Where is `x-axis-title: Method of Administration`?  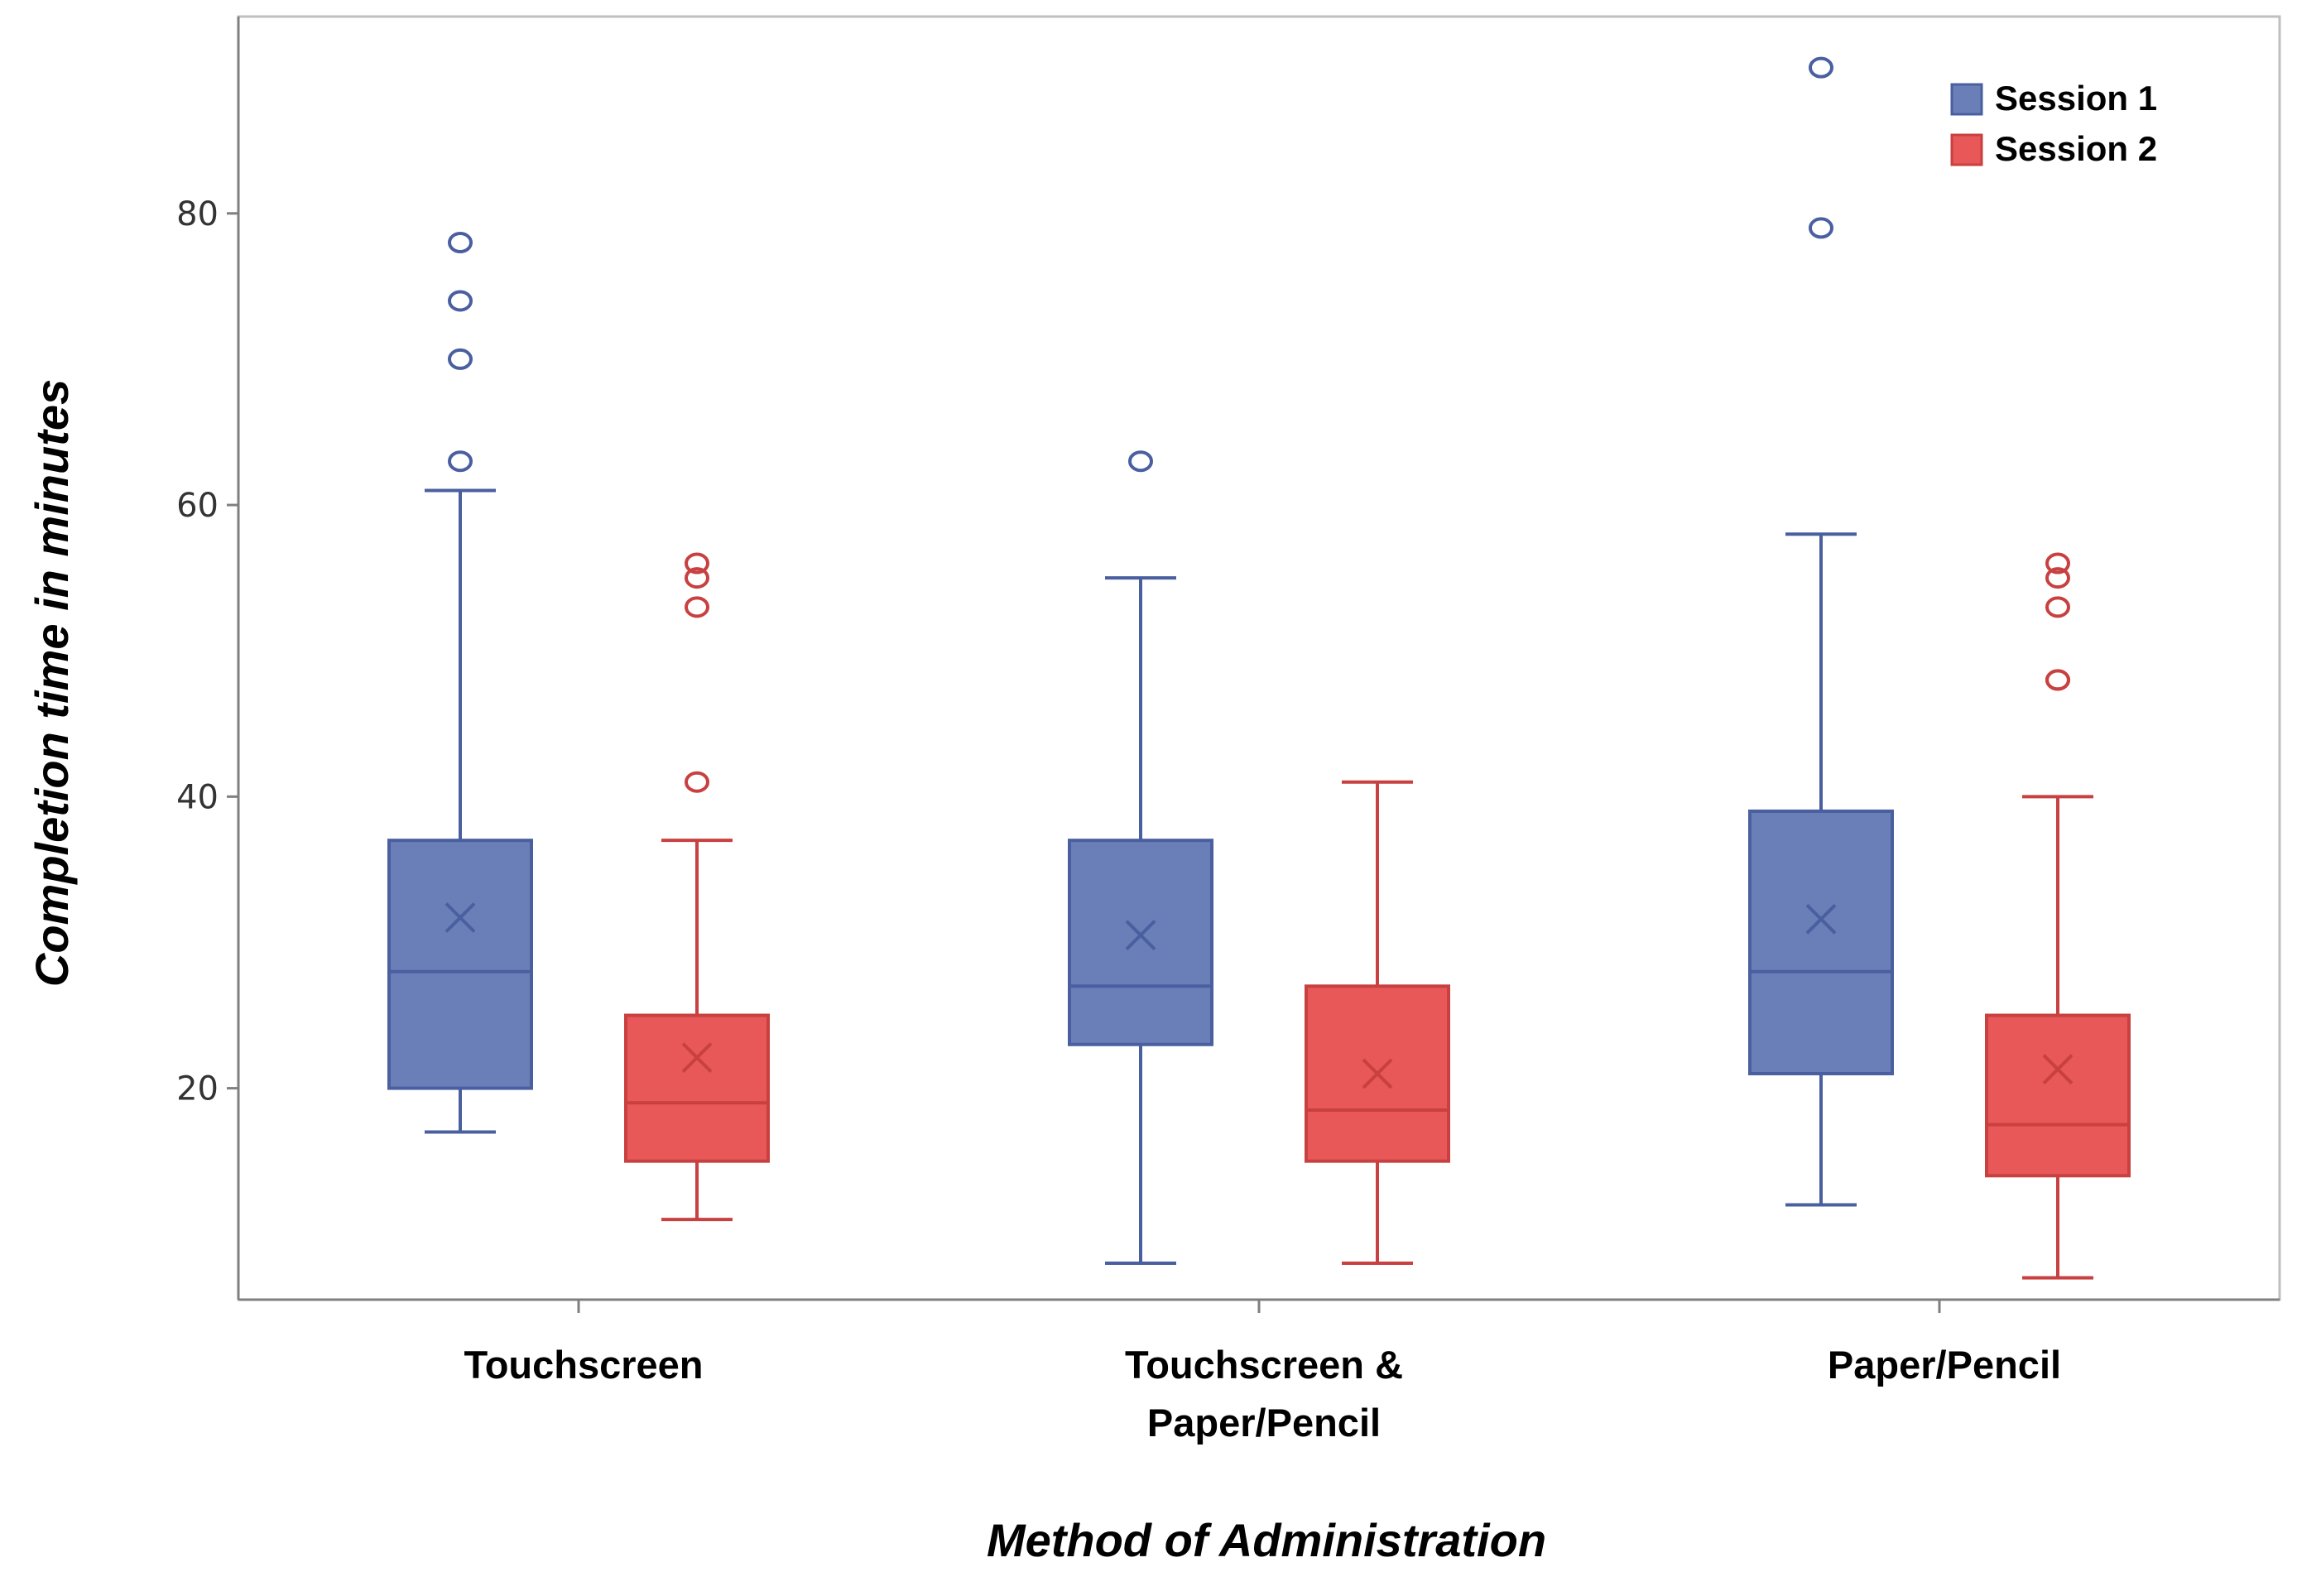
x-axis-title: Method of Administration is located at coordinates (1266, 1540).